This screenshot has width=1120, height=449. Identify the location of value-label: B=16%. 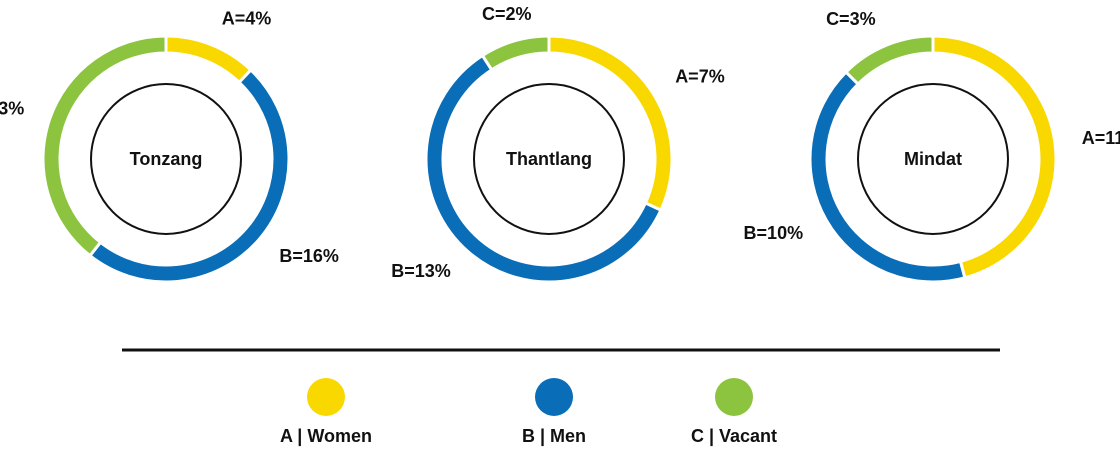
(309, 256).